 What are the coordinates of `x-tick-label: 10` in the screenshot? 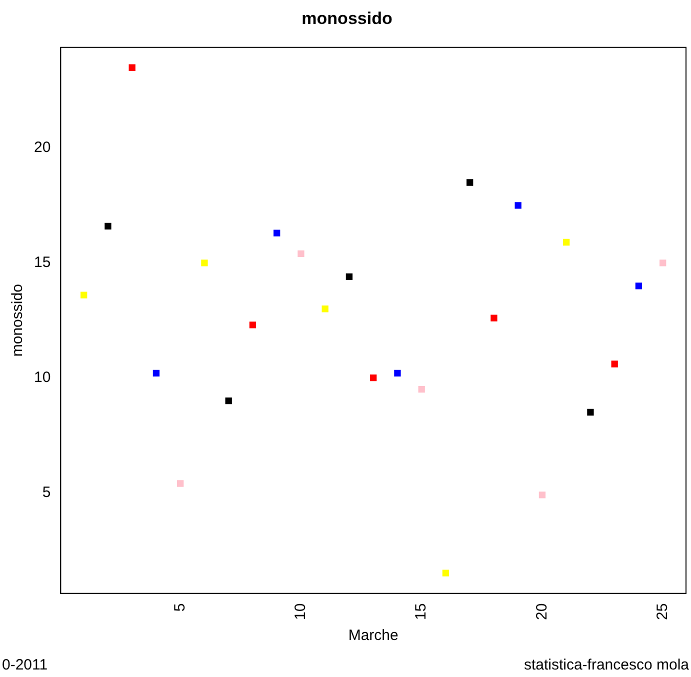 It's located at (301, 611).